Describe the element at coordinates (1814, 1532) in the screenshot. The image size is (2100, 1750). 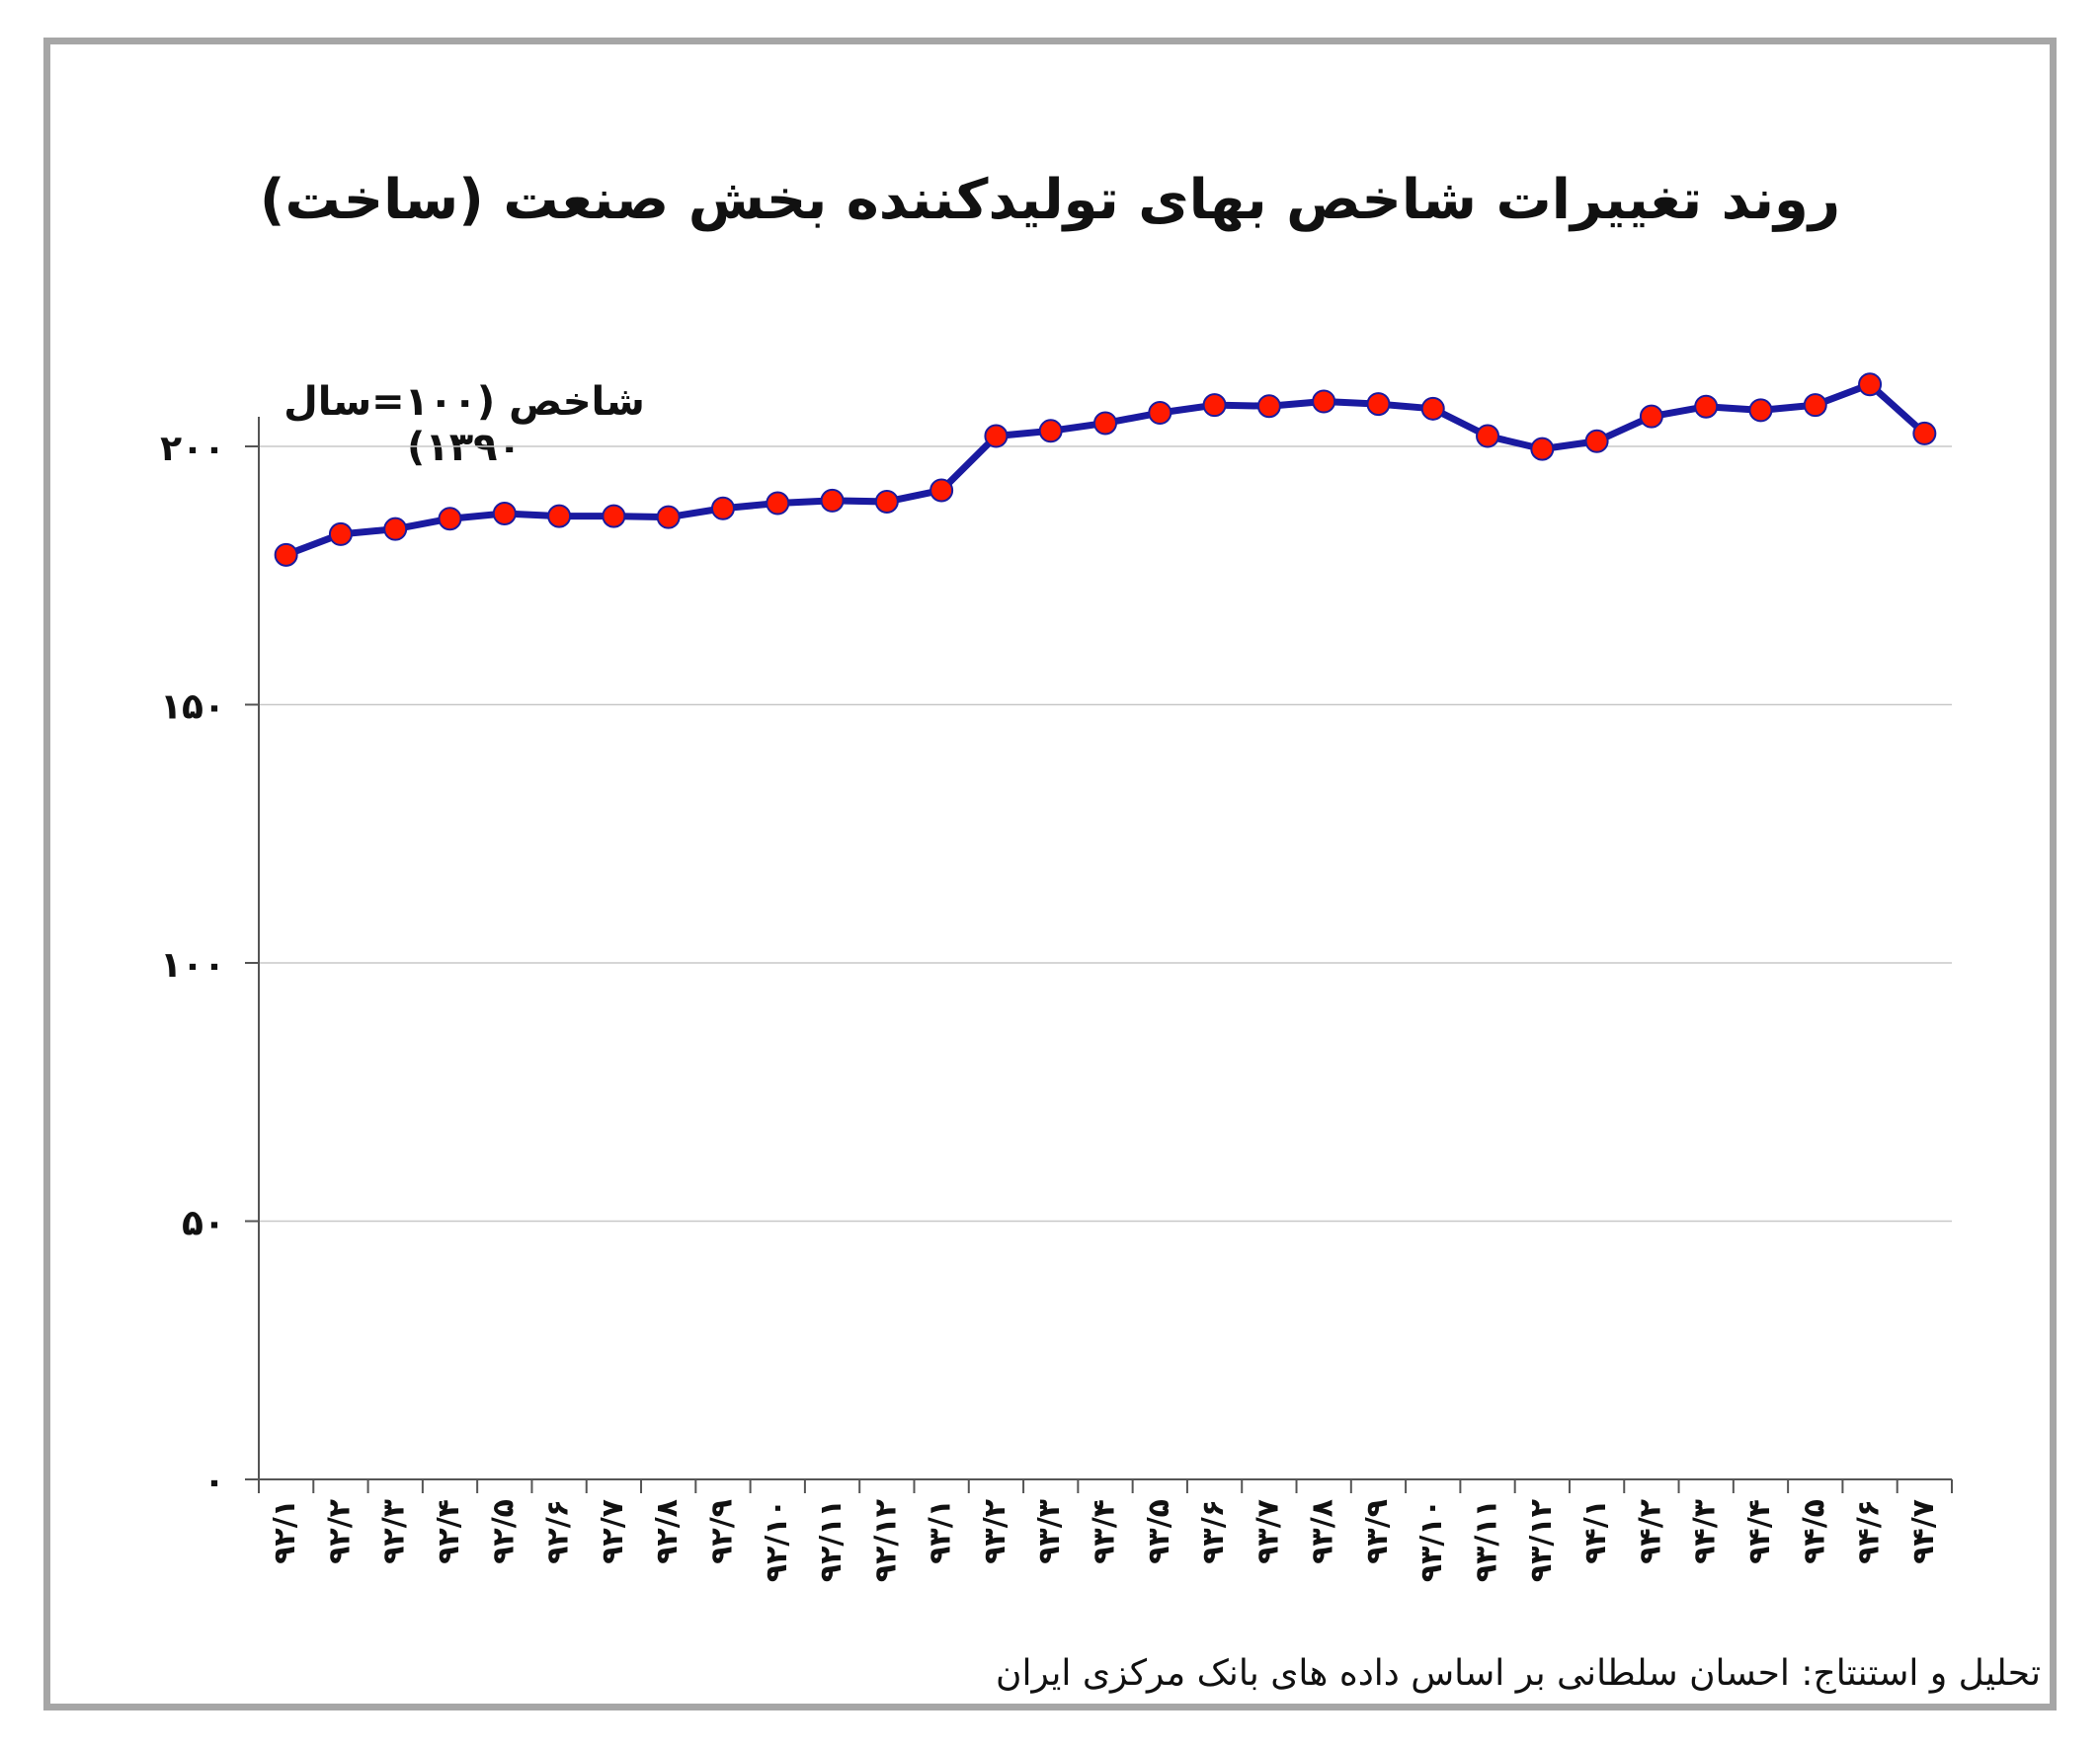
I see `x-tick-label: ۹۴/۵` at that location.